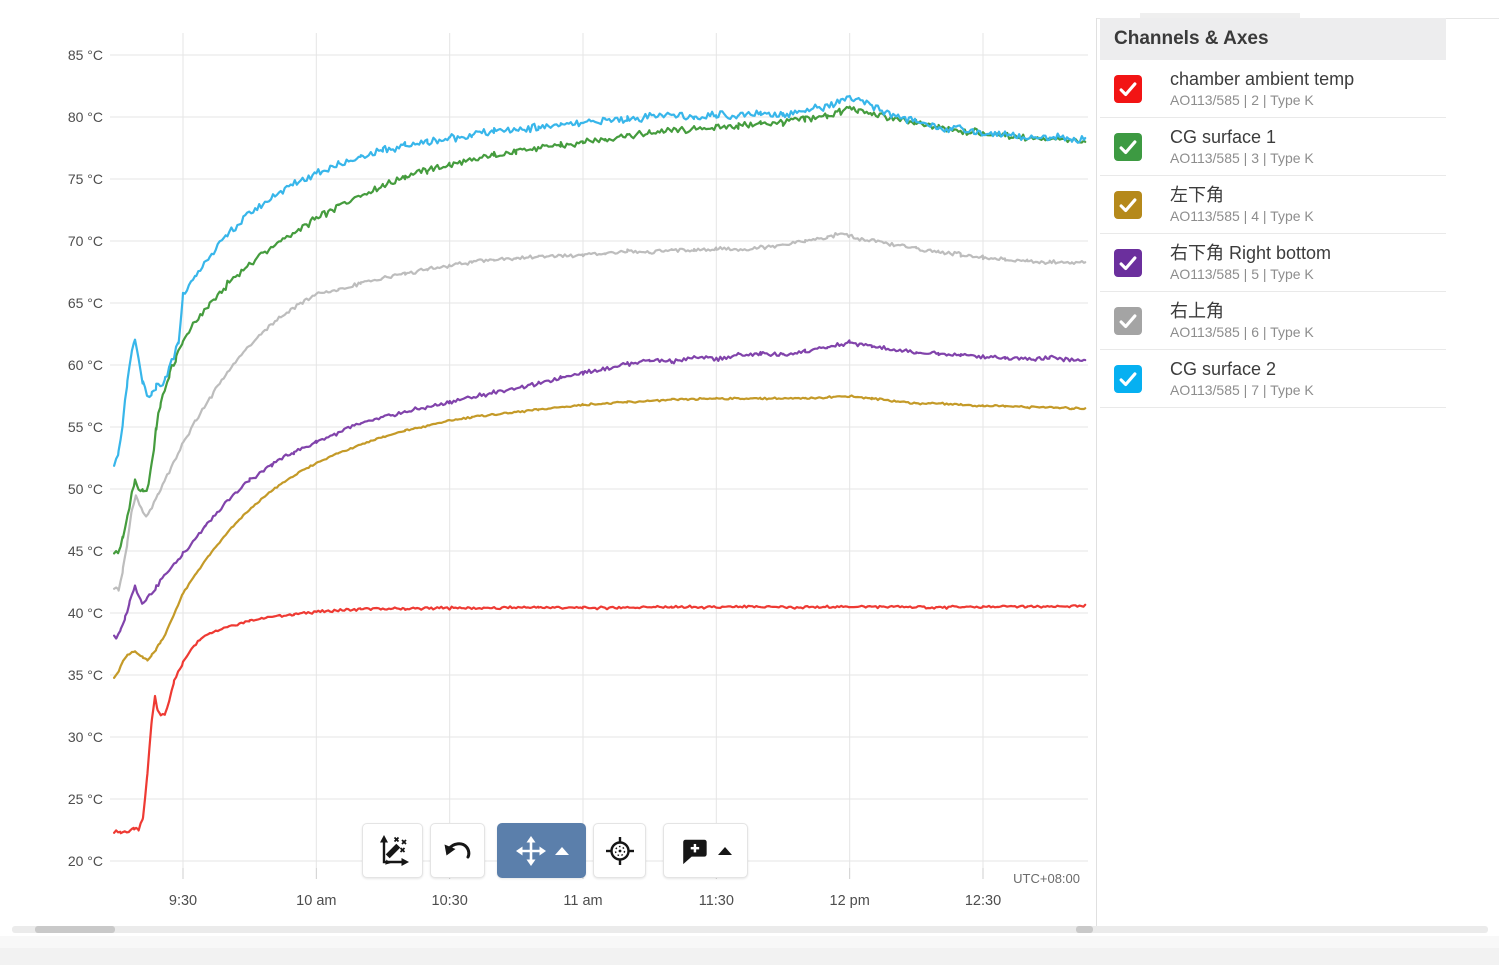 The image size is (1499, 965). Describe the element at coordinates (450, 901) in the screenshot. I see `x-axis-tick-label: 10:30` at that location.